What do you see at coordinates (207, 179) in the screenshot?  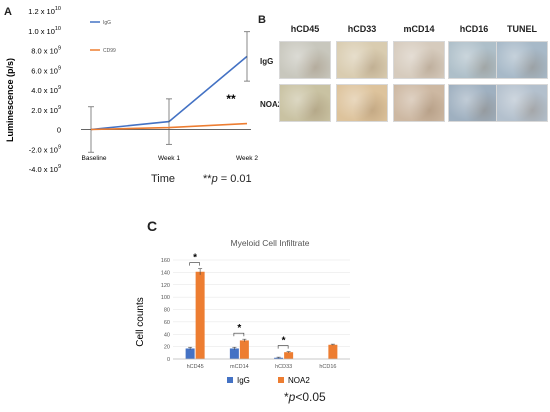 I see `pvalue-stars: **` at bounding box center [207, 179].